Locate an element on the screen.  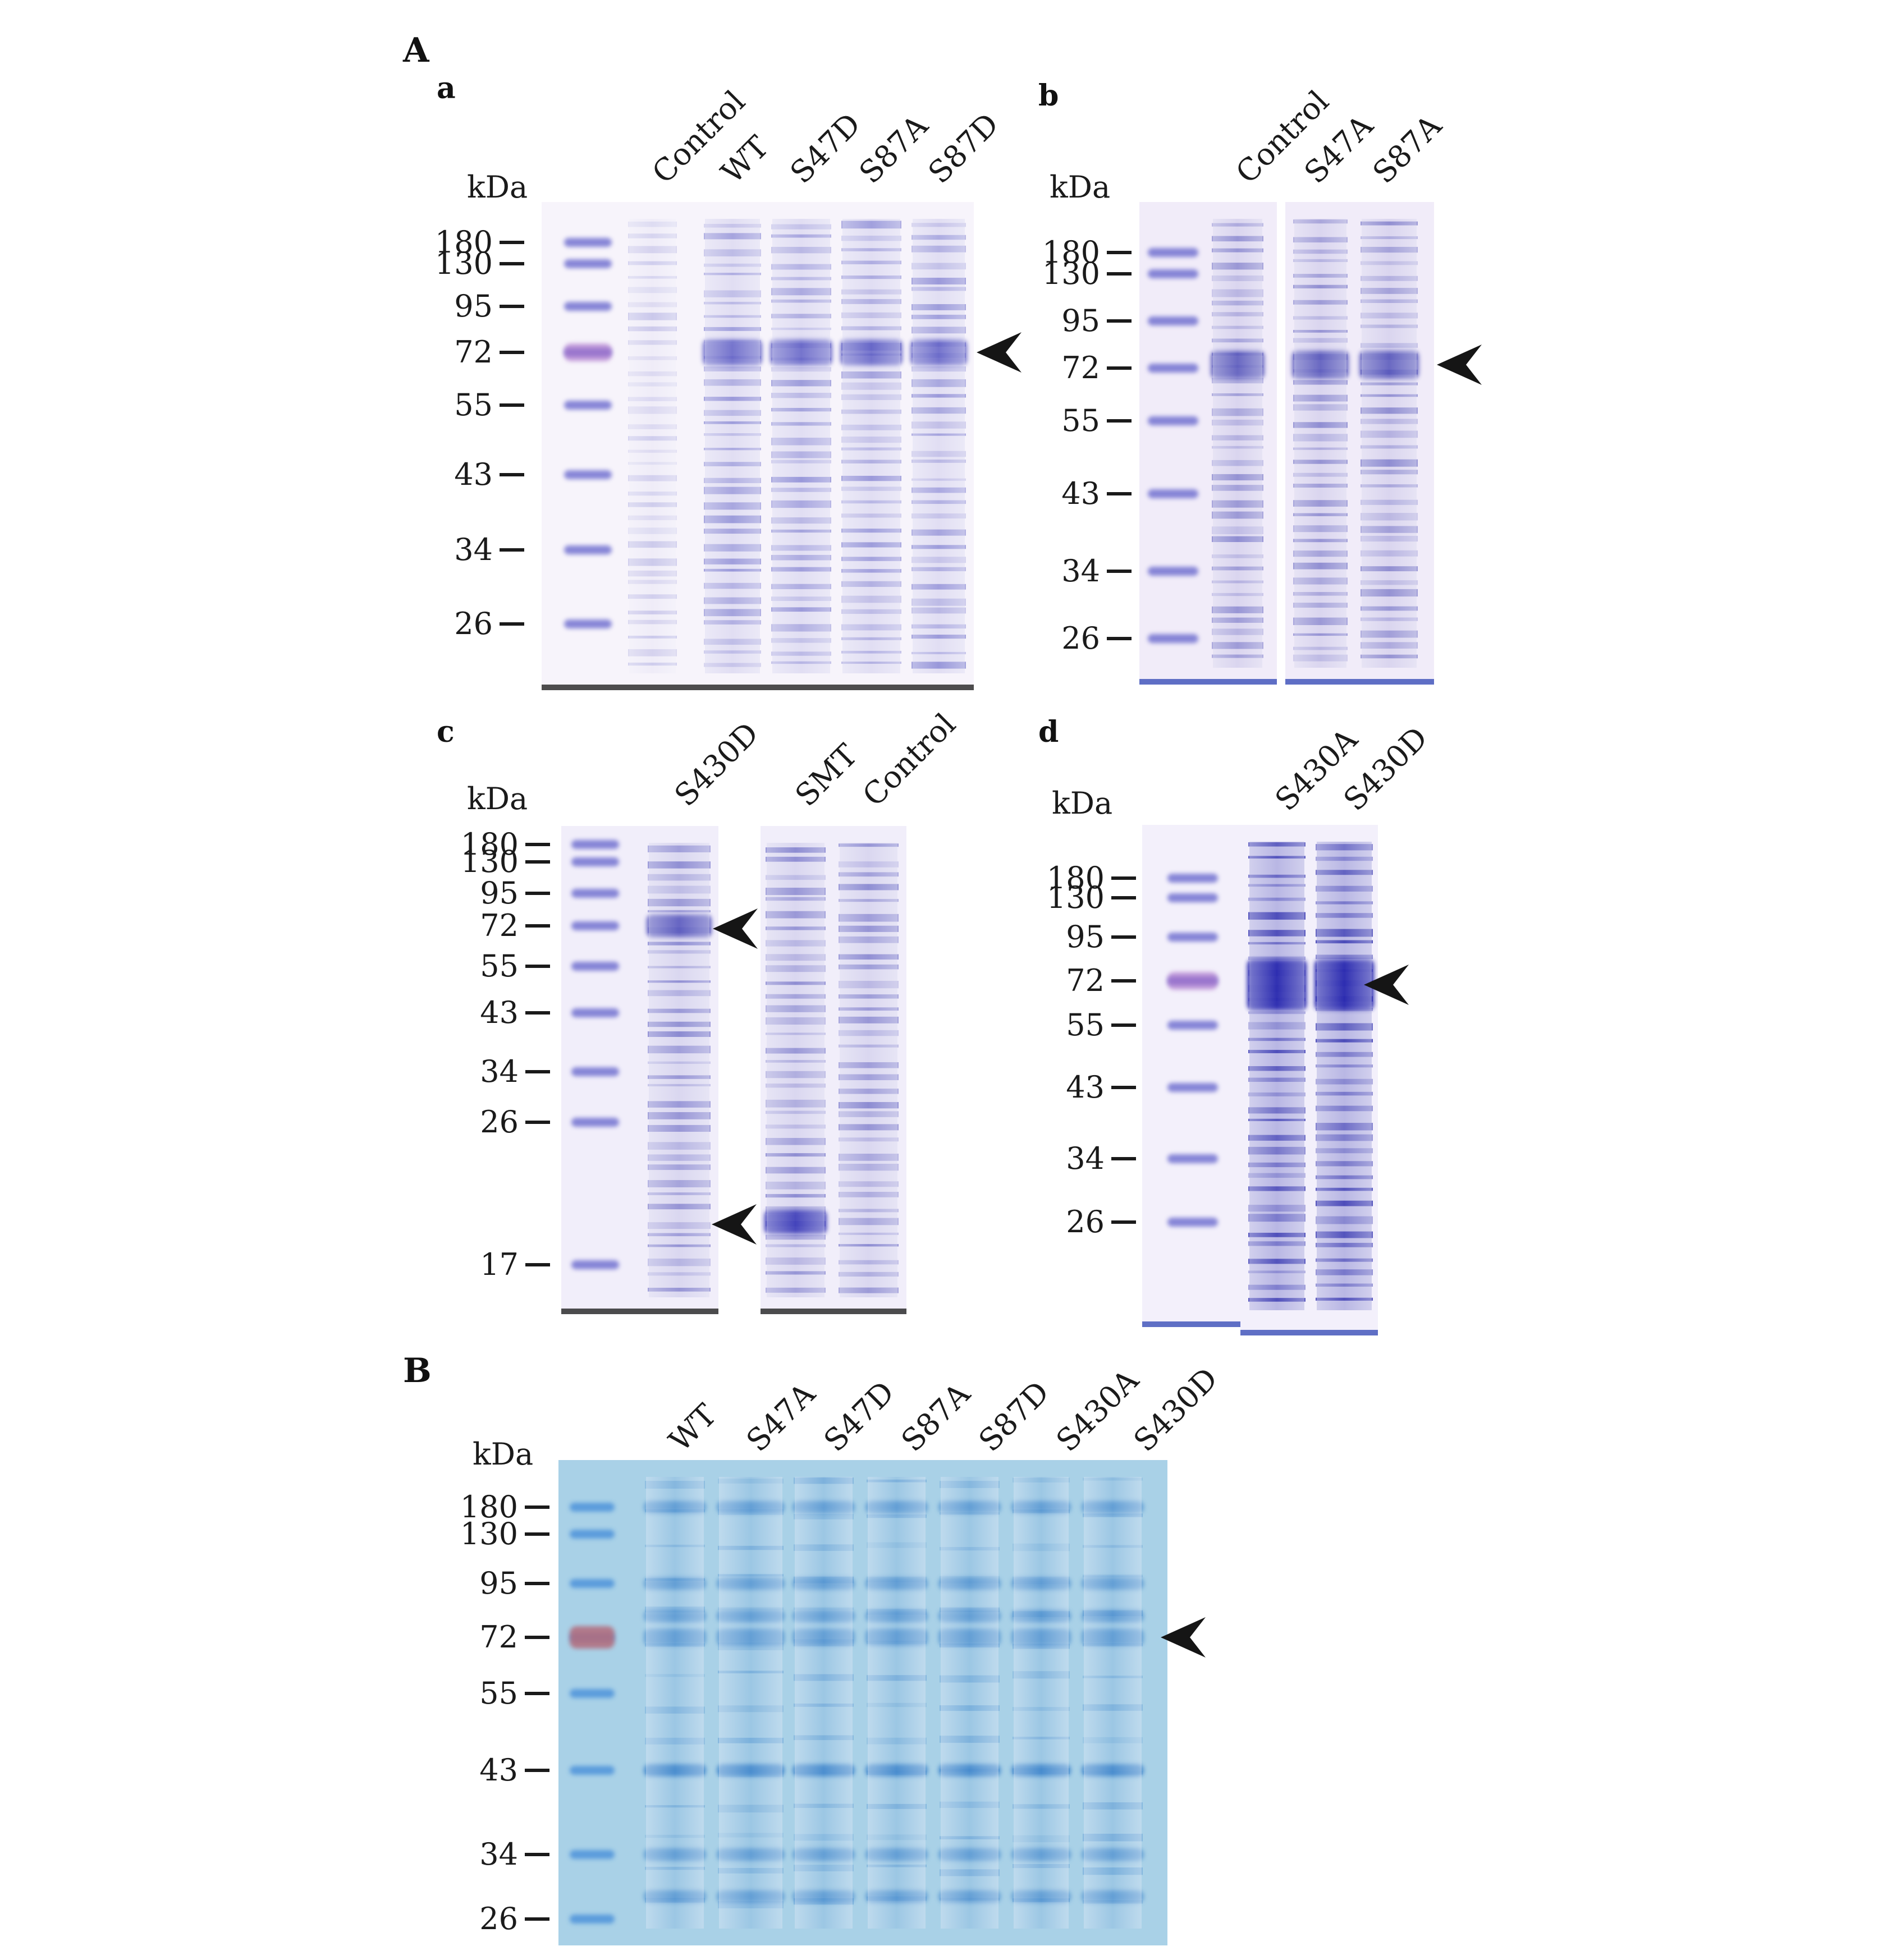
gel-a-edge is located at coordinates (758, 688).